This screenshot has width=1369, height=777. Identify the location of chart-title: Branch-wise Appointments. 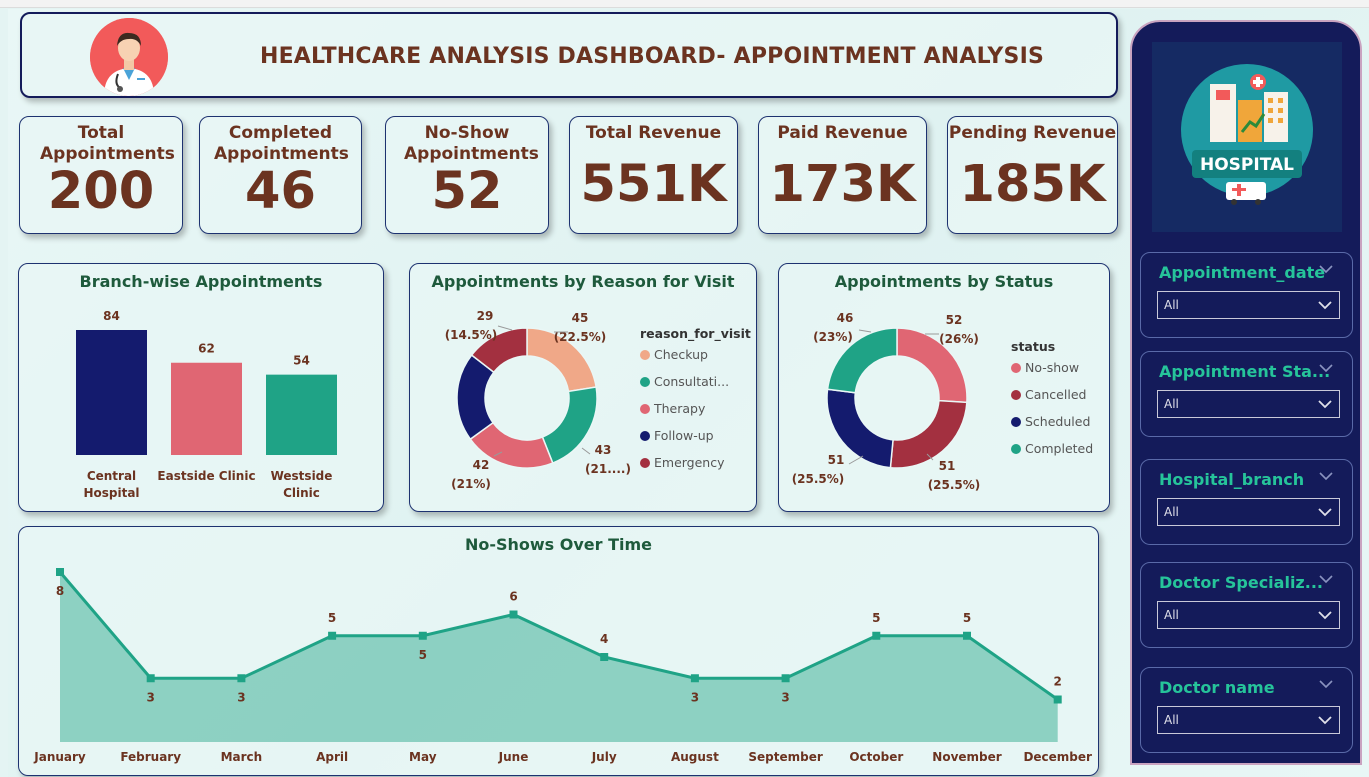
(201, 281).